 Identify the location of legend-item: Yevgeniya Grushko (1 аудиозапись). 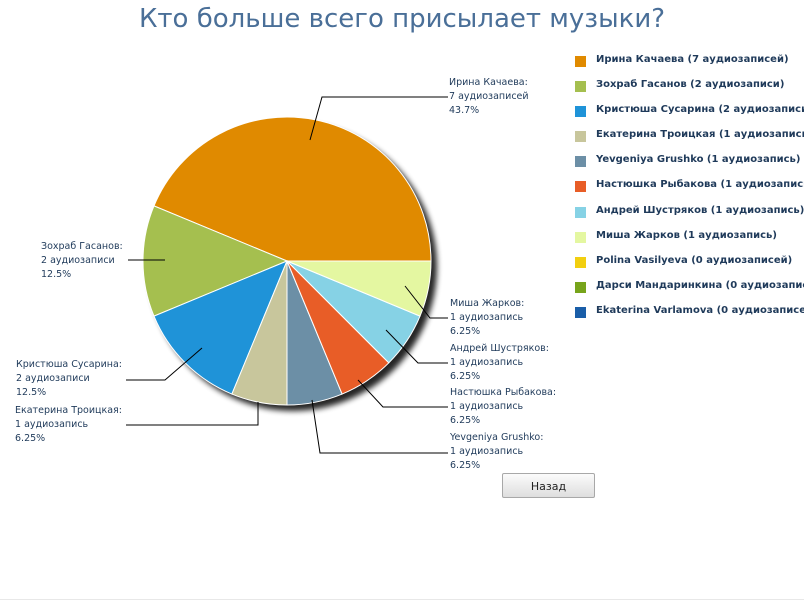
(689, 166).